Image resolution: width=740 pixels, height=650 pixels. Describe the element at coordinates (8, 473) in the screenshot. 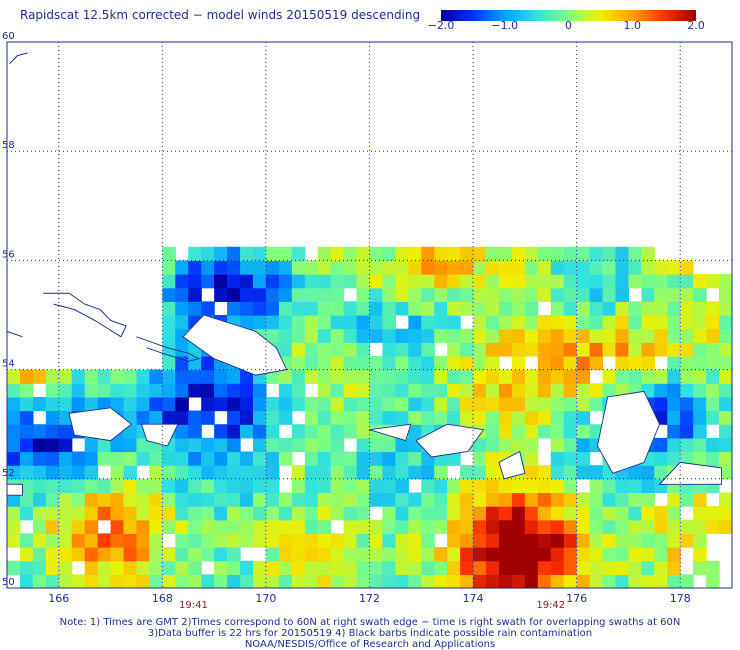

I see `latitude-label: 52` at that location.